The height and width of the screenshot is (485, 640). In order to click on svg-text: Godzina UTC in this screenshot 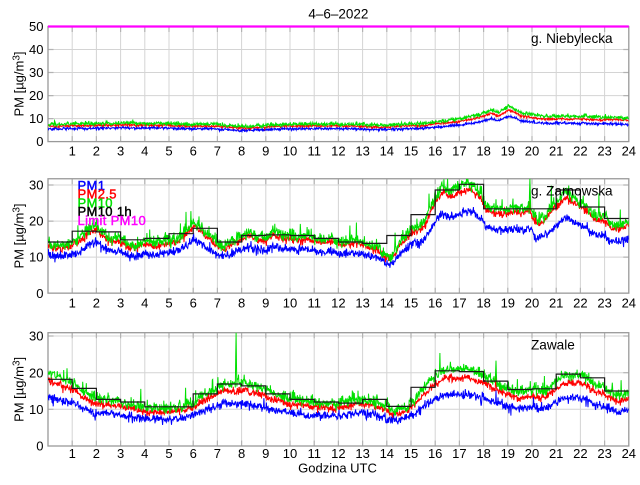, I will do `click(337, 468)`.